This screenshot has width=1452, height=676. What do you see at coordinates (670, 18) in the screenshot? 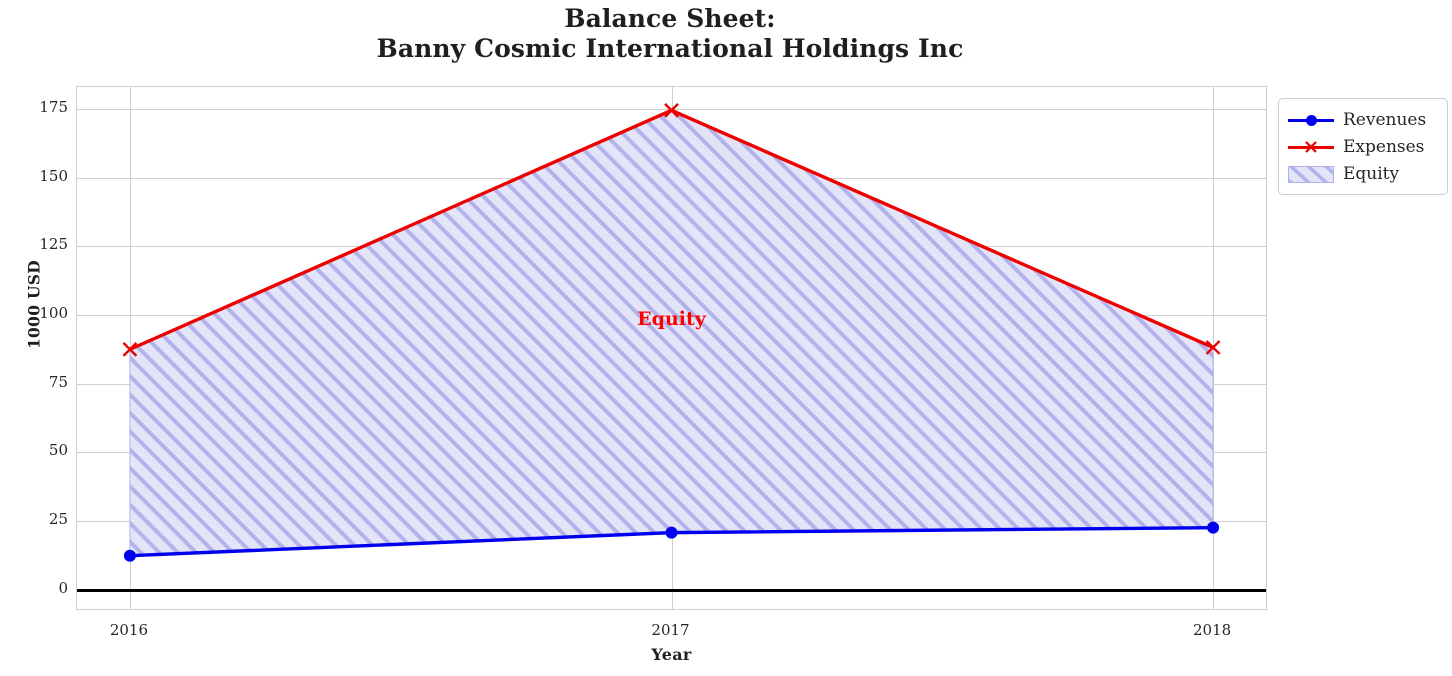
I see `chart-title-line1: Balance Sheet:` at bounding box center [670, 18].